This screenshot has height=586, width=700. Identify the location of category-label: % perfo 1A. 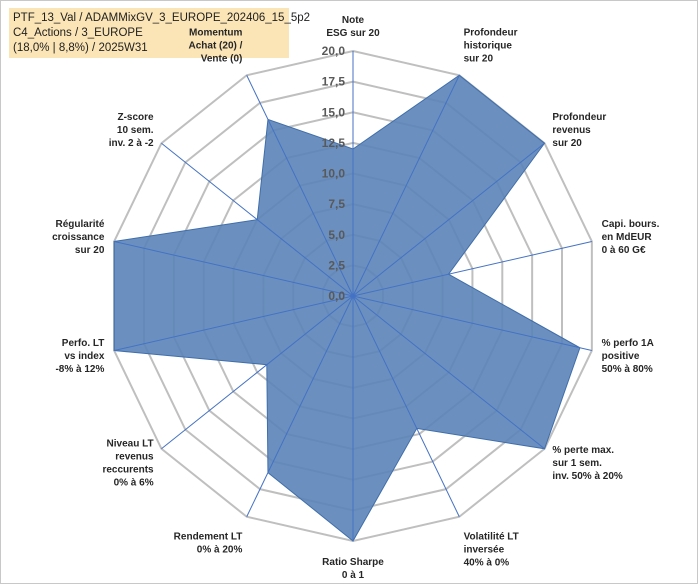
(628, 343).